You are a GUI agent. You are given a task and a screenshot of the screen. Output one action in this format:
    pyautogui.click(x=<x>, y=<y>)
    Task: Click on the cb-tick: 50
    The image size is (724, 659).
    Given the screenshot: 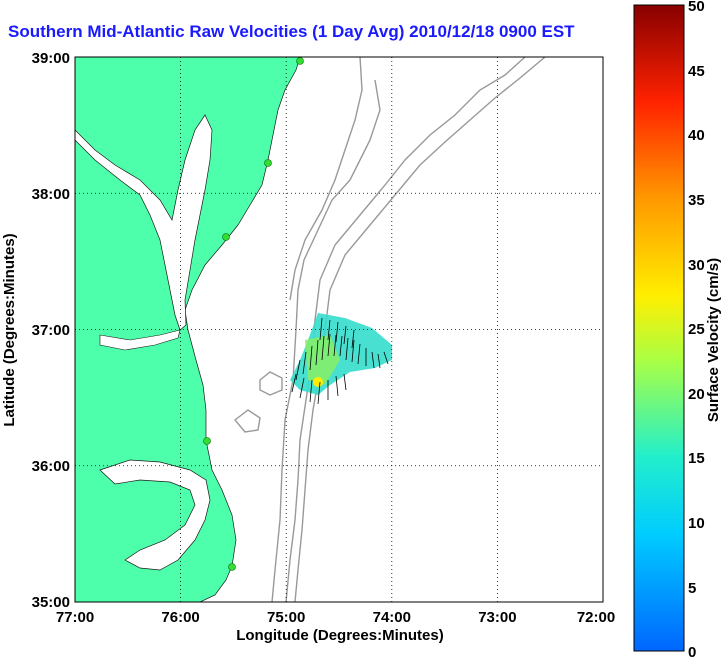 What is the action you would take?
    pyautogui.click(x=696, y=7)
    